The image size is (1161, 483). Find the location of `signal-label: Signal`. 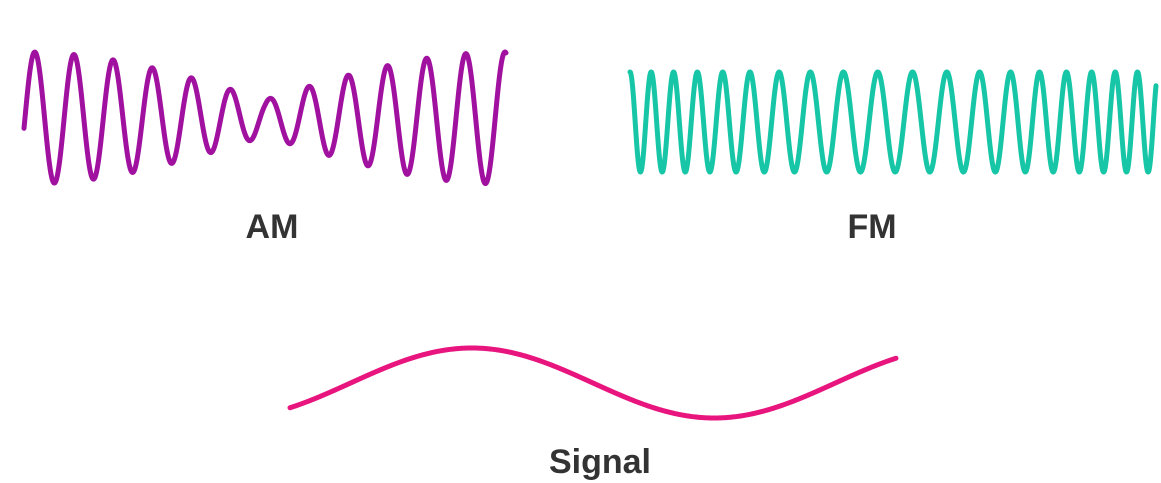

signal-label: Signal is located at coordinates (600, 462).